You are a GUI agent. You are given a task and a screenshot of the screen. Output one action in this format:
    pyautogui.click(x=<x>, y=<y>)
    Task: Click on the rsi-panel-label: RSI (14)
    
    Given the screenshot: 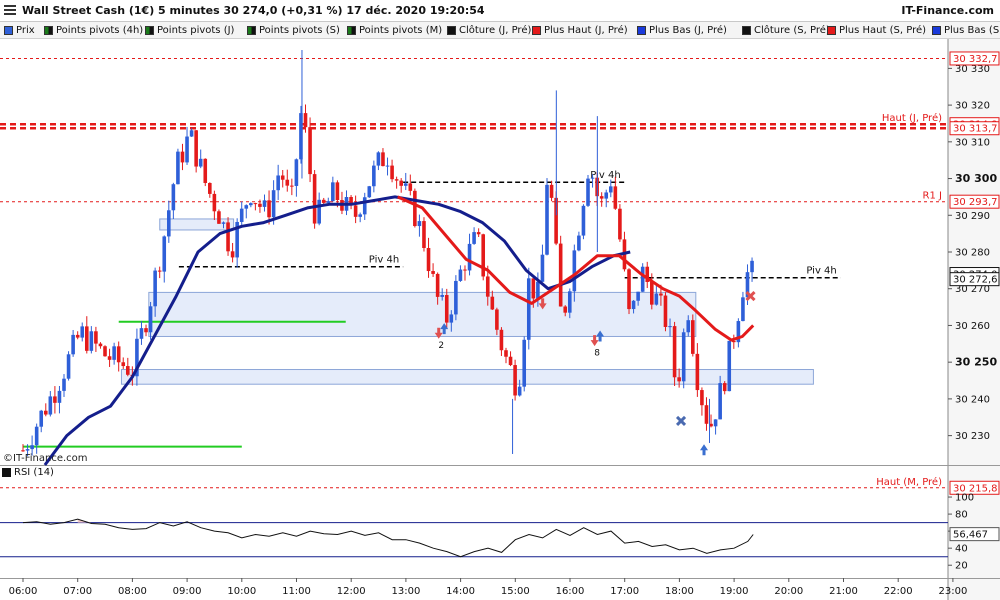 What is the action you would take?
    pyautogui.click(x=28, y=472)
    